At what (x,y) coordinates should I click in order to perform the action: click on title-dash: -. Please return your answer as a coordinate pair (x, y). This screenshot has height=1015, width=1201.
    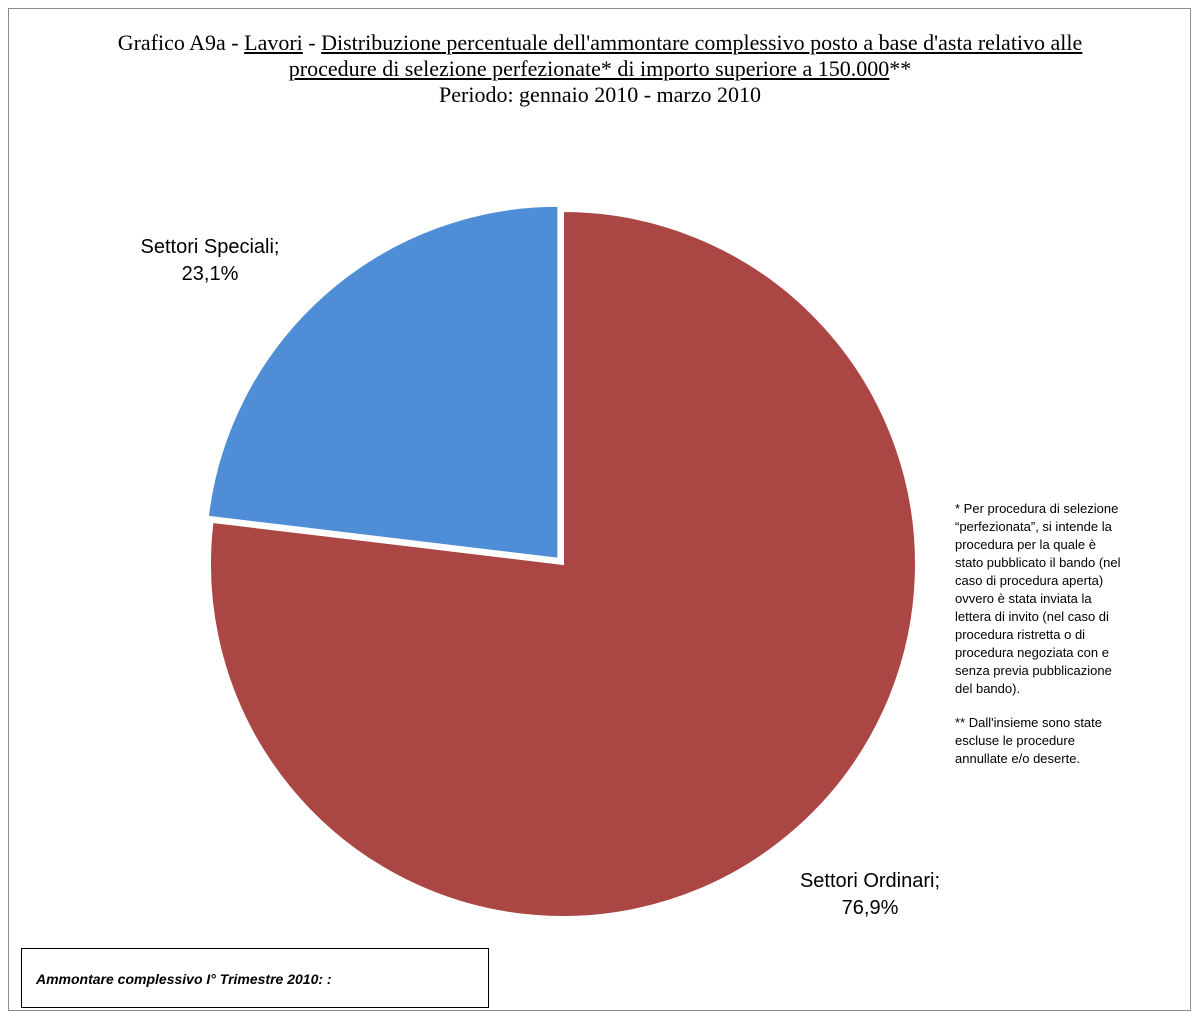
    Looking at the image, I should click on (312, 42).